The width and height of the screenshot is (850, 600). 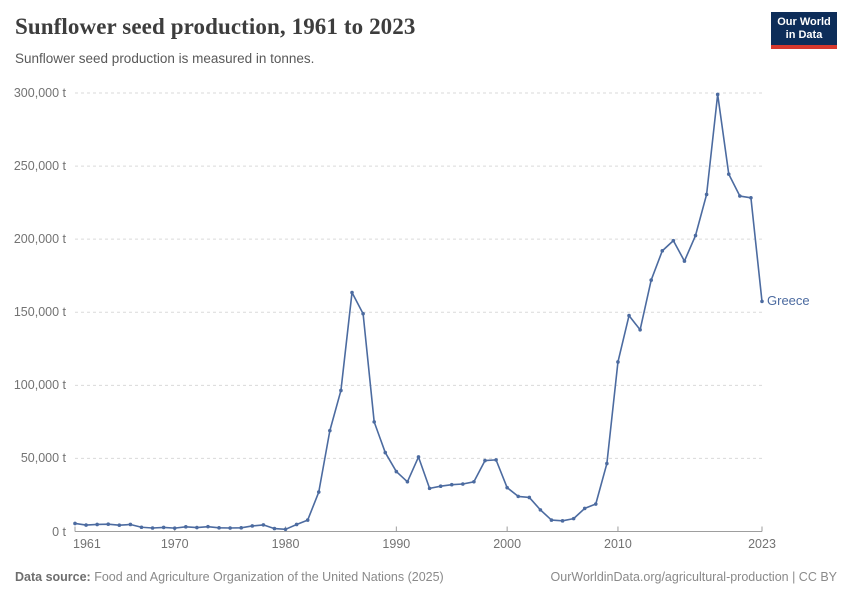 What do you see at coordinates (39, 239) in the screenshot?
I see `y-axis-tick-label: 200,000 t` at bounding box center [39, 239].